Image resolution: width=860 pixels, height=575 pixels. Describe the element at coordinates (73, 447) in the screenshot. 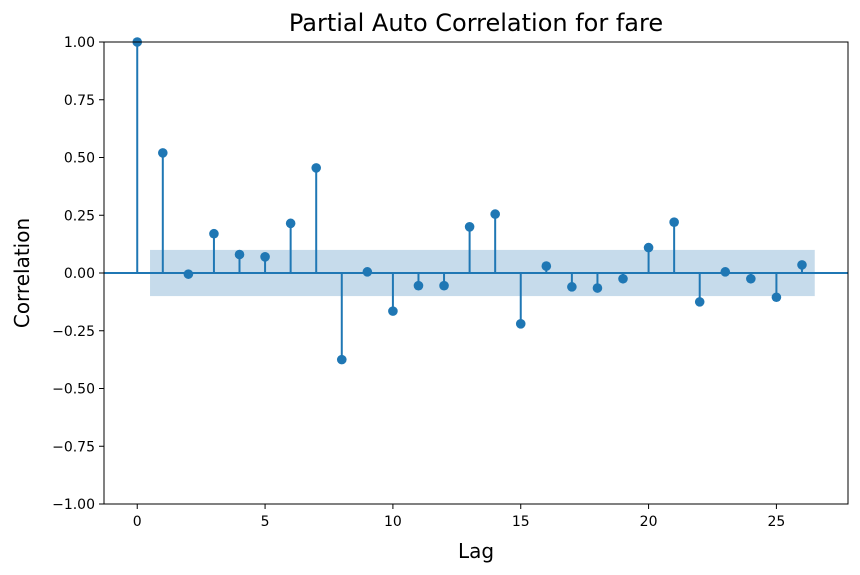

I see `y-tick-label: −0.75` at that location.